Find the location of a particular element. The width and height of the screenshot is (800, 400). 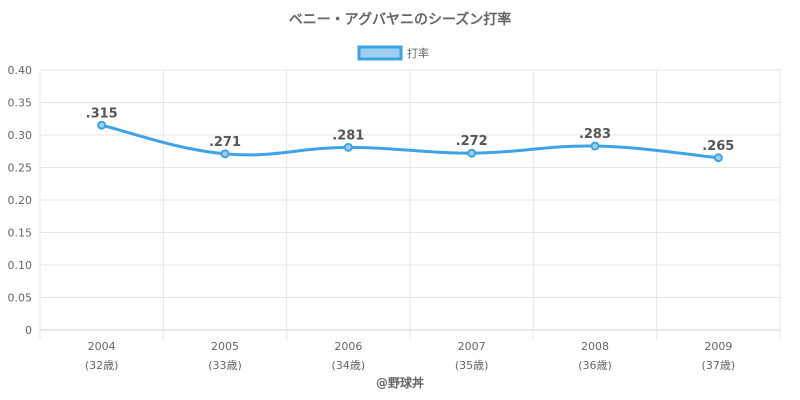

x-tick-label: 2005 is located at coordinates (225, 346).